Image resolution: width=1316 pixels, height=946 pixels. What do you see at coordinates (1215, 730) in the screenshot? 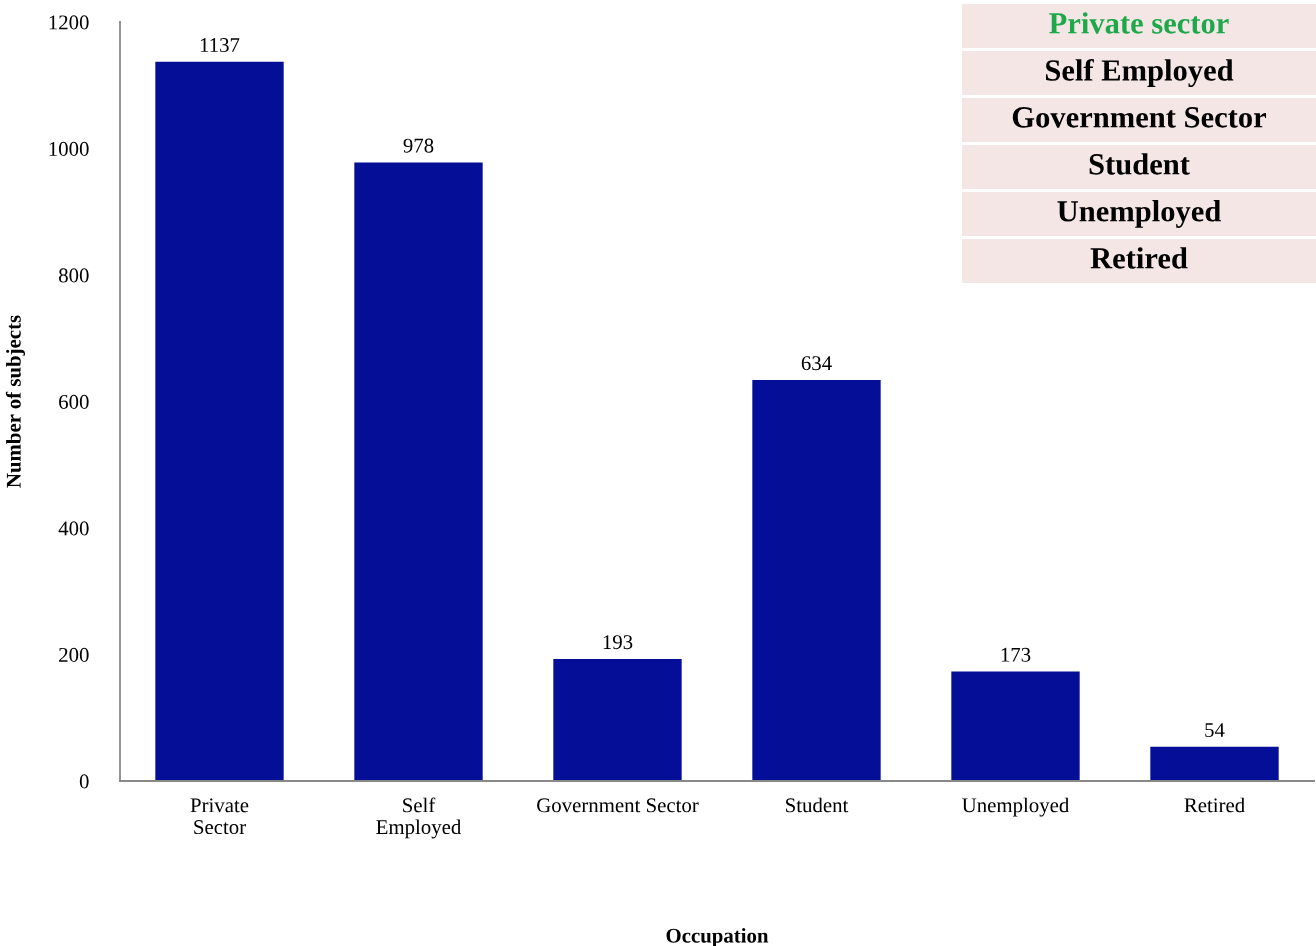
I see `data-label: 54` at bounding box center [1215, 730].